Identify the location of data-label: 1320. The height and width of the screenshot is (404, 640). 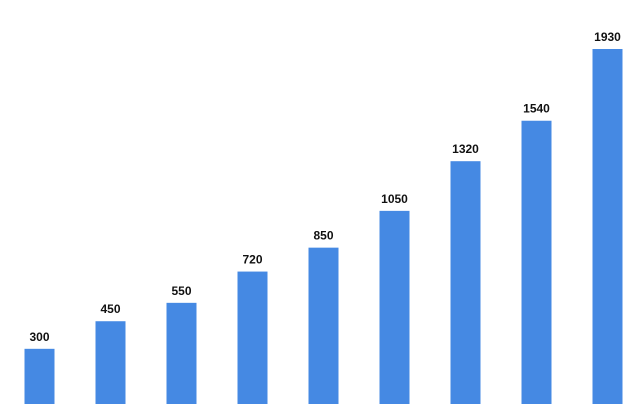
(465, 149).